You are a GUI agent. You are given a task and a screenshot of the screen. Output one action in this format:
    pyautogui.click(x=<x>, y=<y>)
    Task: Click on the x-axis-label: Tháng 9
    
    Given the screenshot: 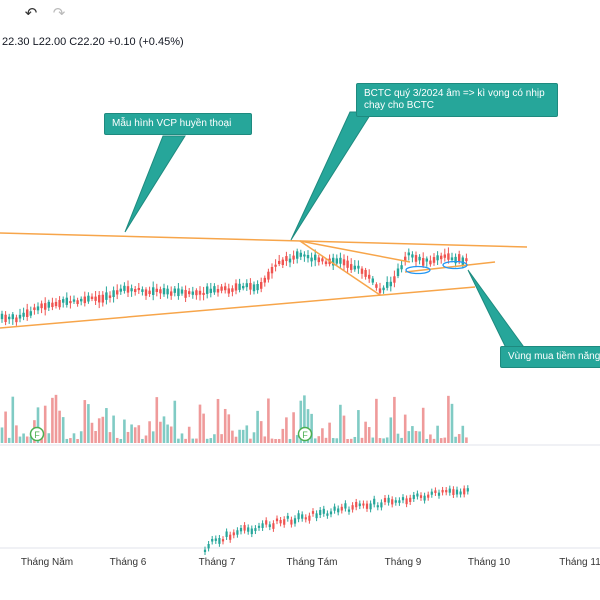 What is the action you would take?
    pyautogui.click(x=403, y=562)
    